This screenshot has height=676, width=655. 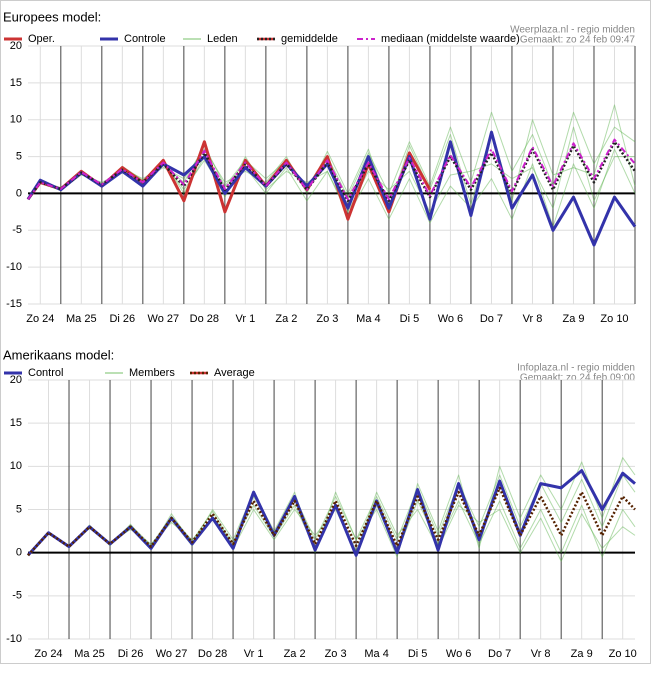 I want to click on source: Infoplaza.nl - regio midden, so click(x=576, y=368).